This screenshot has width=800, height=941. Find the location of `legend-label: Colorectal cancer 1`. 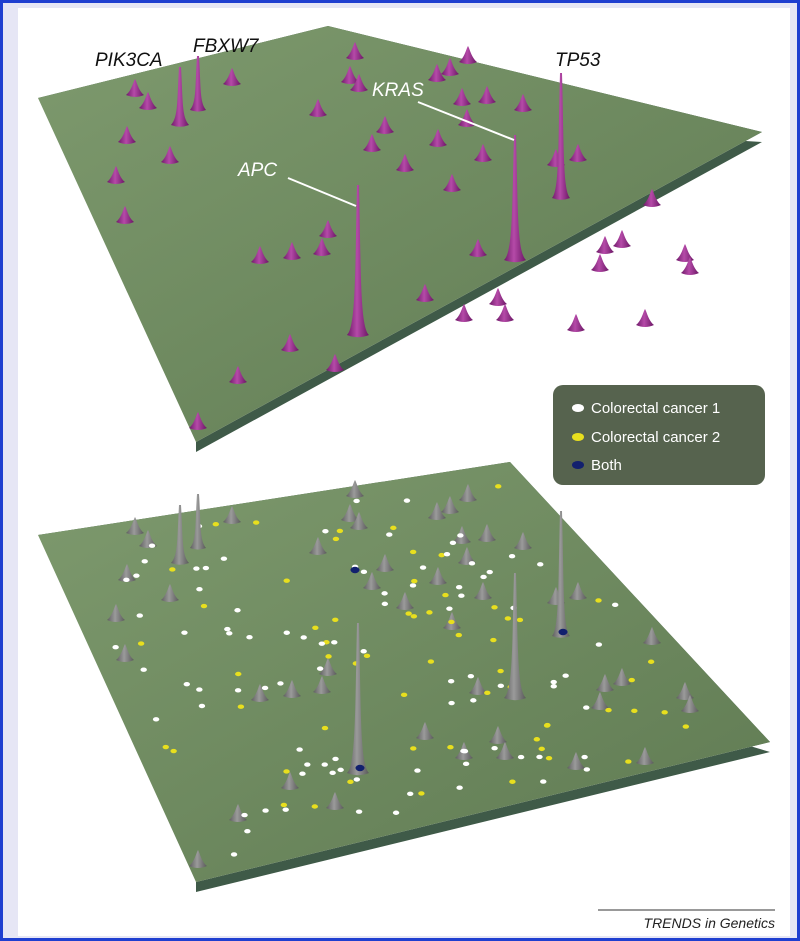

legend-label: Colorectal cancer 1 is located at coordinates (655, 408).